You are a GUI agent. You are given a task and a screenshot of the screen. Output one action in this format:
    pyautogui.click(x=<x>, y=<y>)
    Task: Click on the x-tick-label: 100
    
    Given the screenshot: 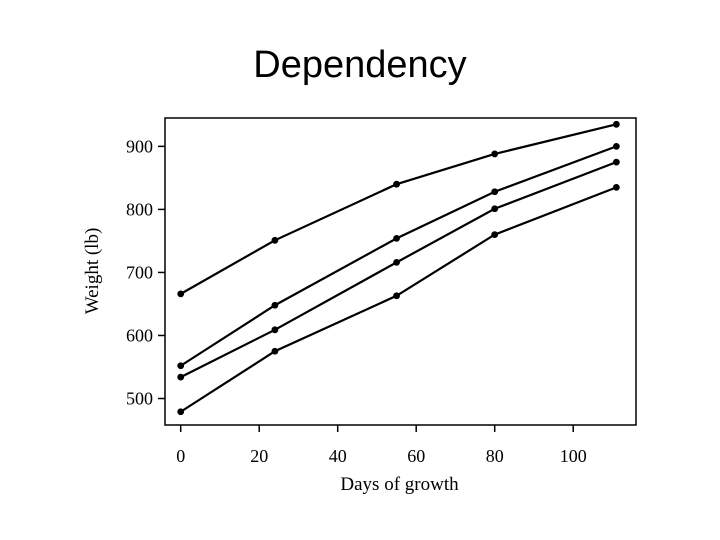 What is the action you would take?
    pyautogui.click(x=573, y=456)
    